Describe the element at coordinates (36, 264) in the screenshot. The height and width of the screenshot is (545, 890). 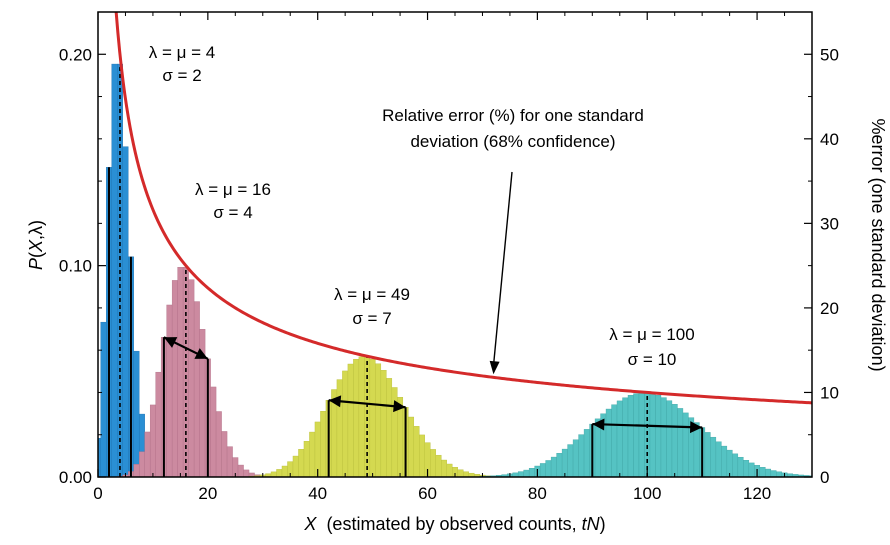
I see `y-left-var1: P` at that location.